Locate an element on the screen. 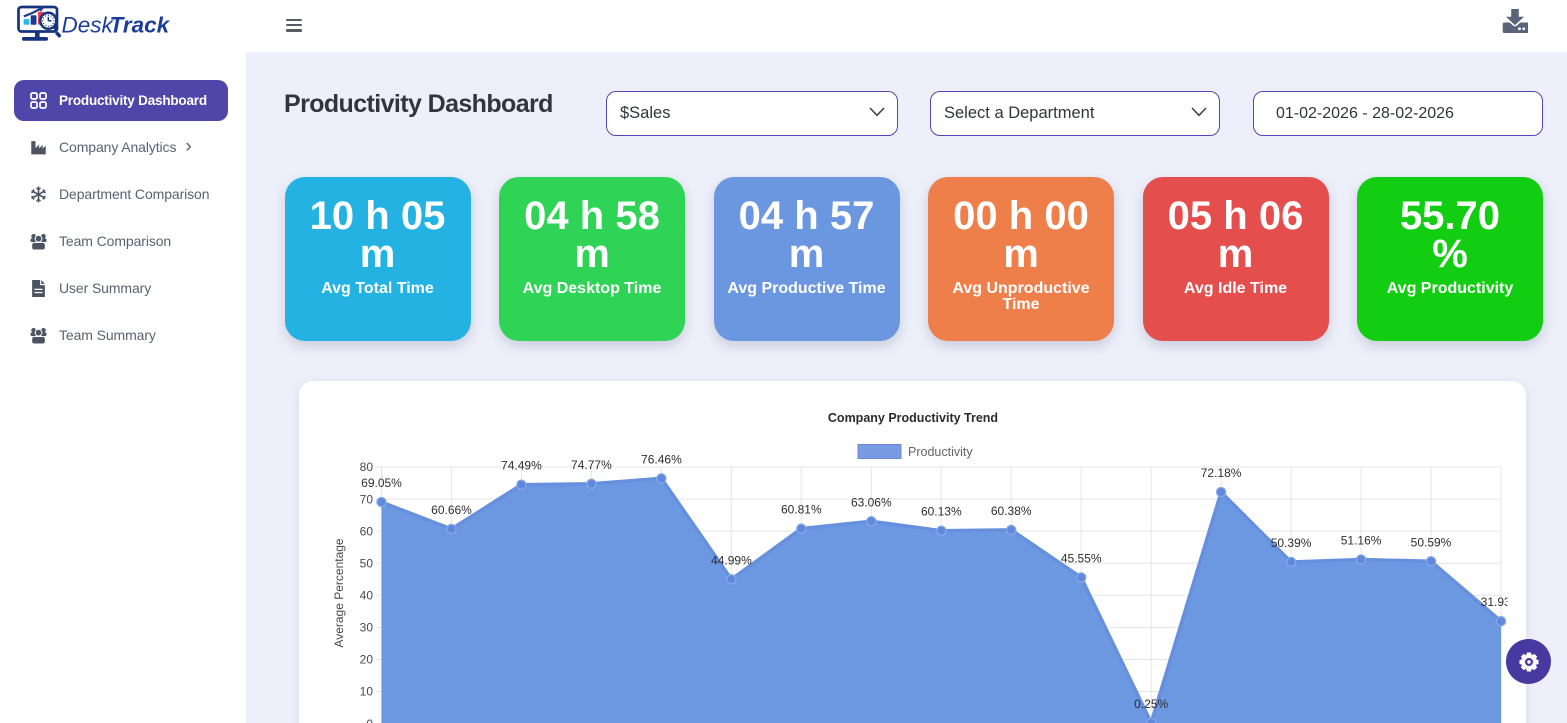  svg-text: 60.38% is located at coordinates (1011, 511).